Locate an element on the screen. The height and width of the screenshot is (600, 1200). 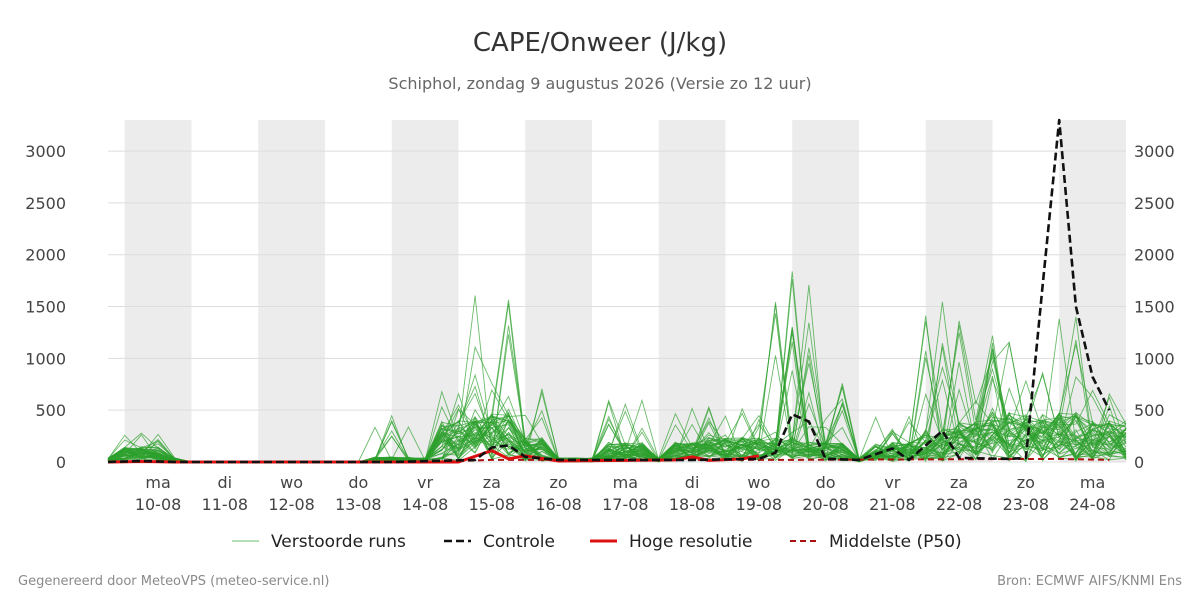
footer-source: Bron: ECMWF AIFS/KNMI Ens is located at coordinates (1089, 581).